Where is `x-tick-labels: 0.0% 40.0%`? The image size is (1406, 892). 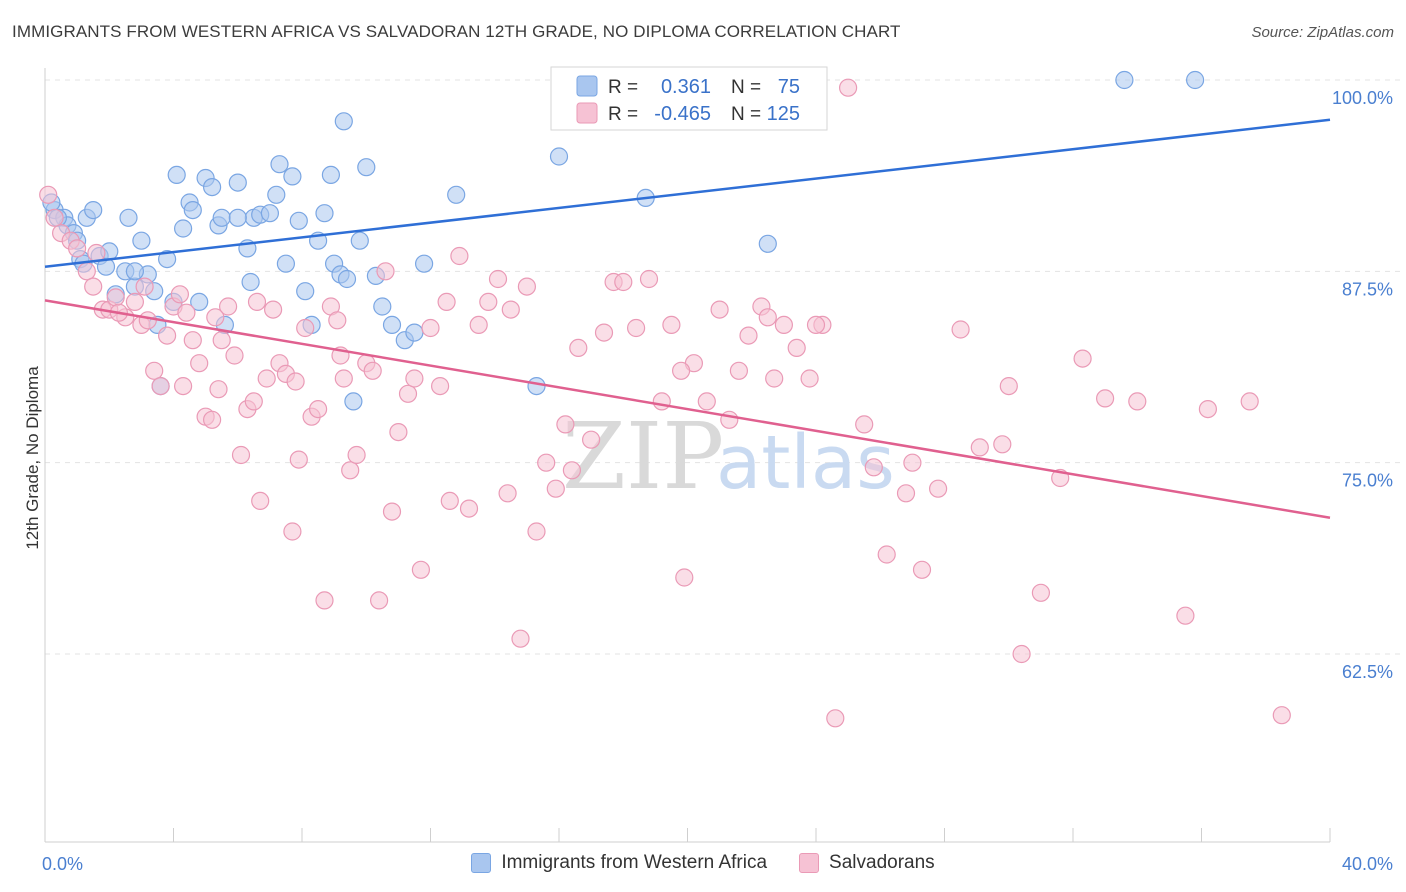 x-tick-labels: 0.0% 40.0% is located at coordinates (717, 864).